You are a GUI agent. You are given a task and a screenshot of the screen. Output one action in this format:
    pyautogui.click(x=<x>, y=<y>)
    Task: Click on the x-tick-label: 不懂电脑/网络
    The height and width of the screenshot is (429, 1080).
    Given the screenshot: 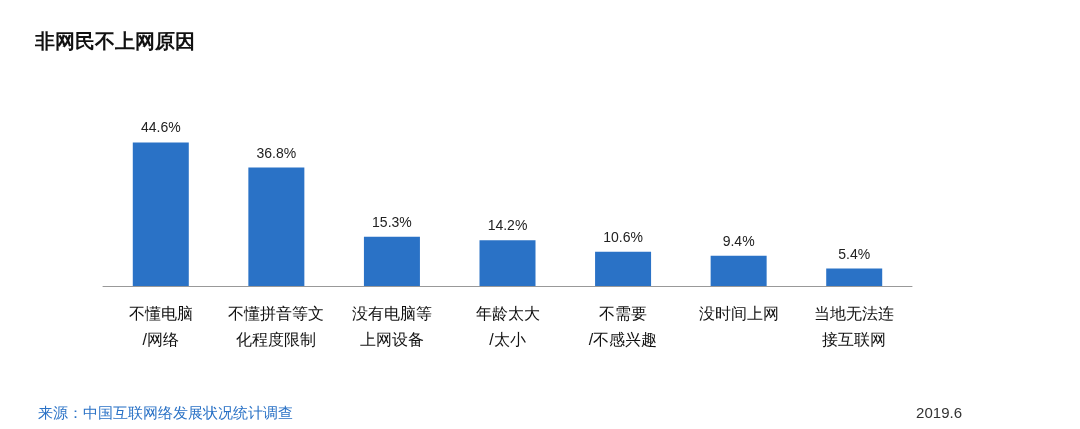 What is the action you would take?
    pyautogui.click(x=160, y=326)
    